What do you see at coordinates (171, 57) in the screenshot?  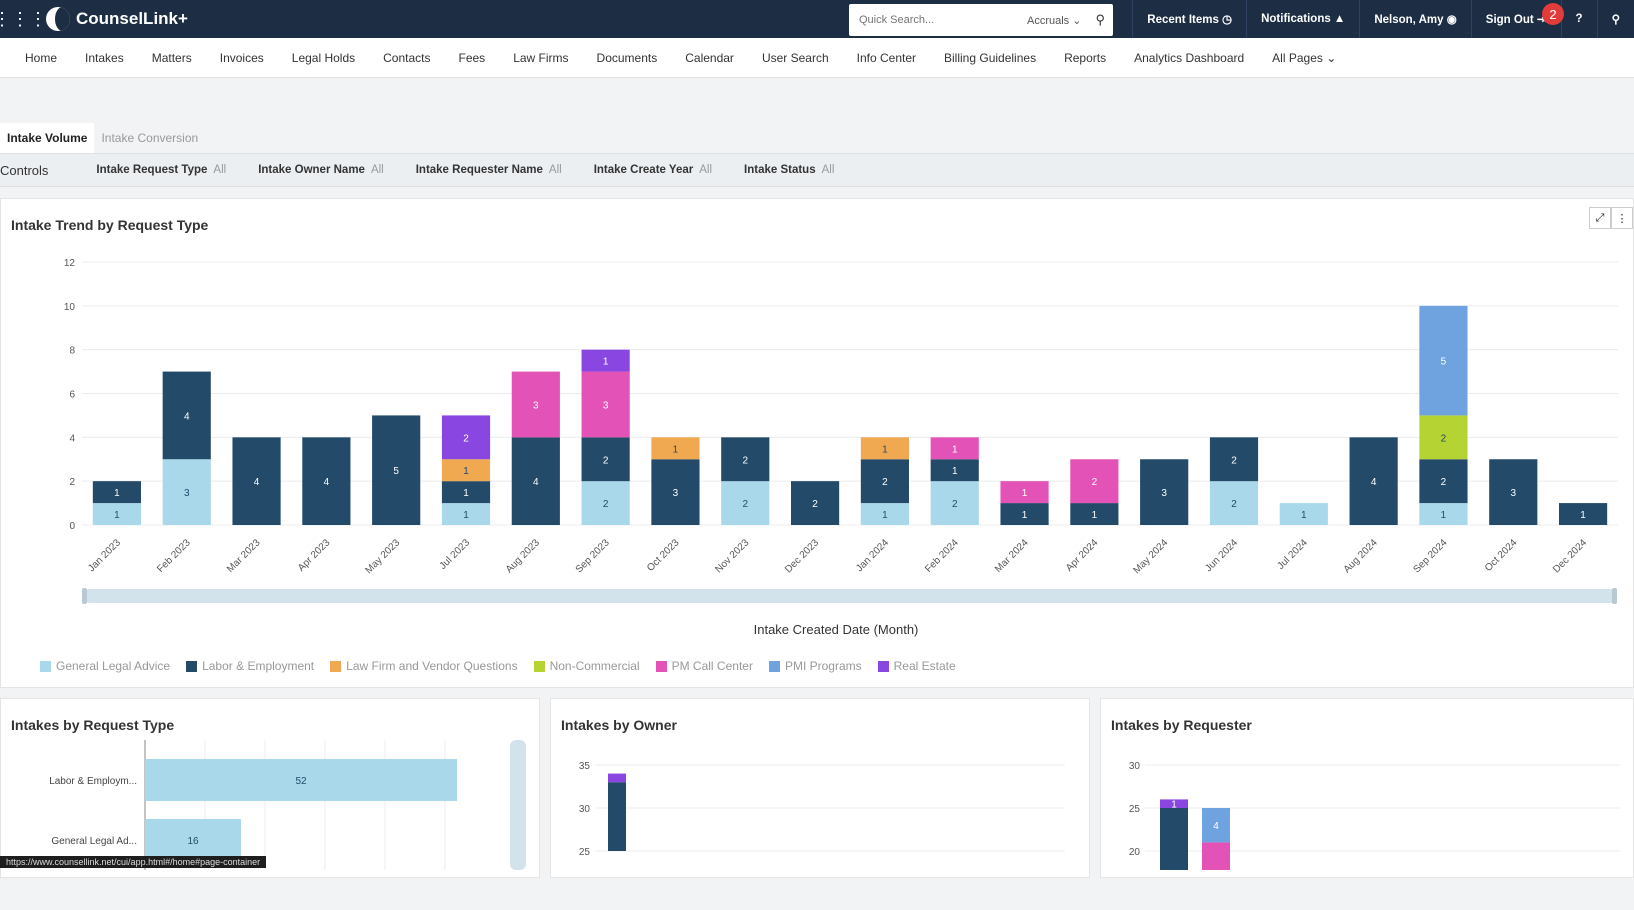 I see `nav-item-matters: Matters` at bounding box center [171, 57].